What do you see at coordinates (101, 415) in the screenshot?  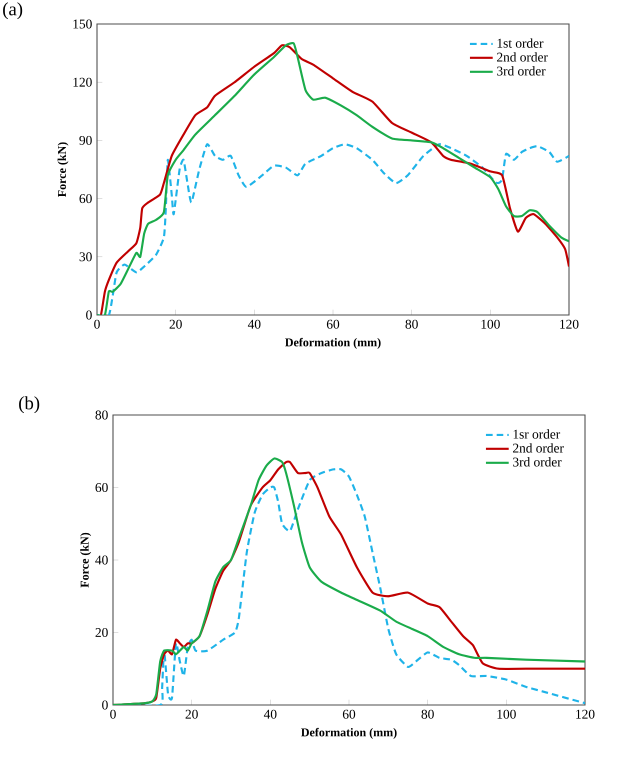 I see `y-tick-label: 80` at bounding box center [101, 415].